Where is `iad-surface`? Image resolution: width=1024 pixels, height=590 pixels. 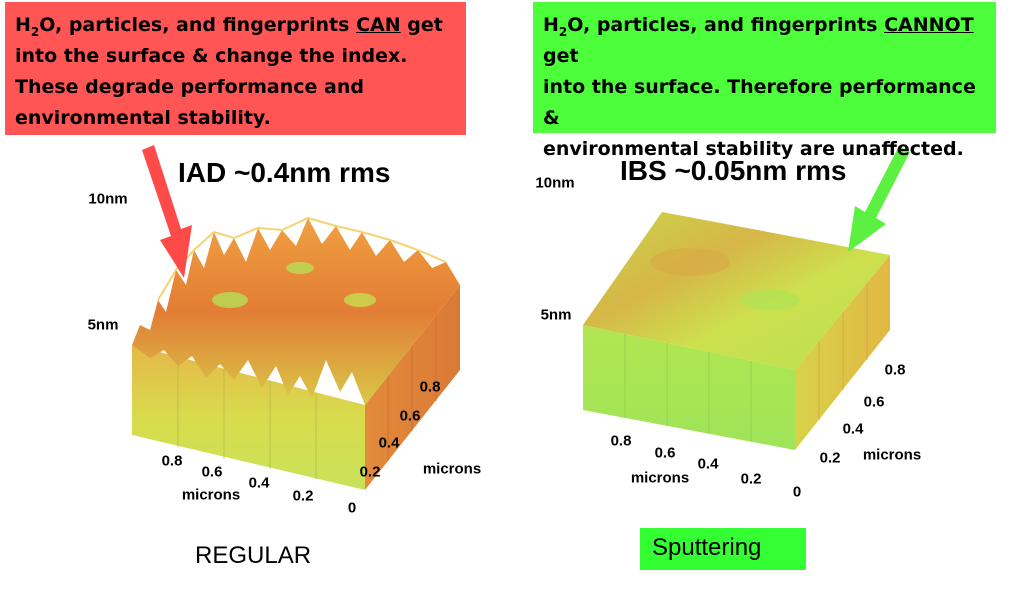 iad-surface is located at coordinates (296, 353).